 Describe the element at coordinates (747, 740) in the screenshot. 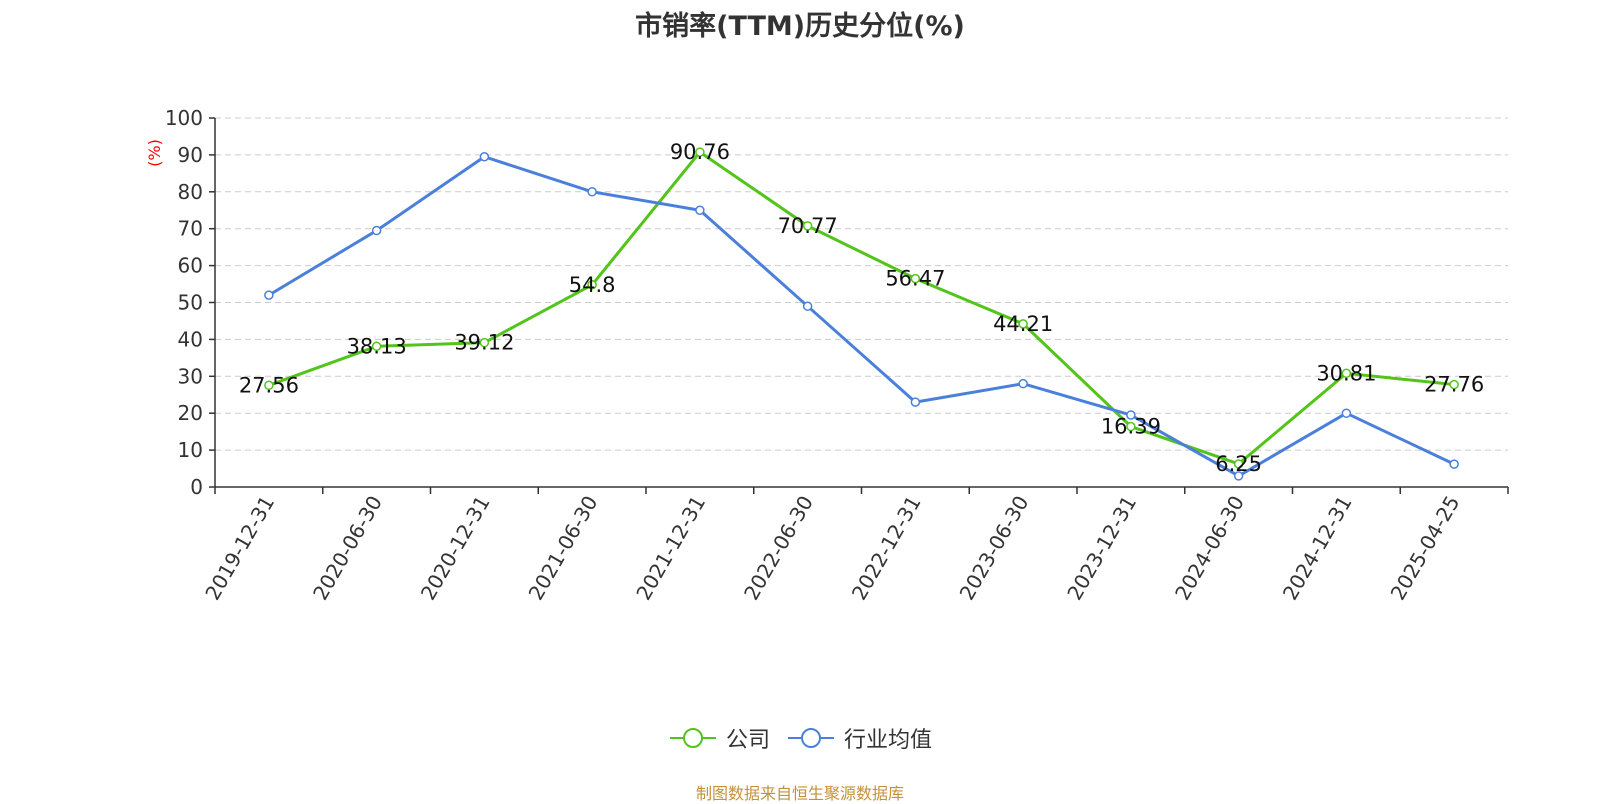

I see `legend-company-label: 公司` at that location.